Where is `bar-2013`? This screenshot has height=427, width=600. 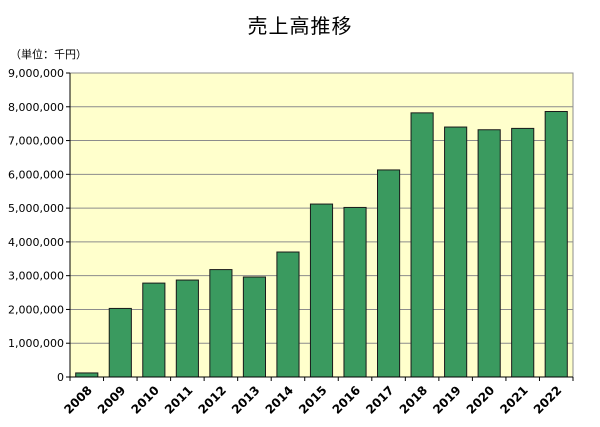
bar-2013 is located at coordinates (254, 327).